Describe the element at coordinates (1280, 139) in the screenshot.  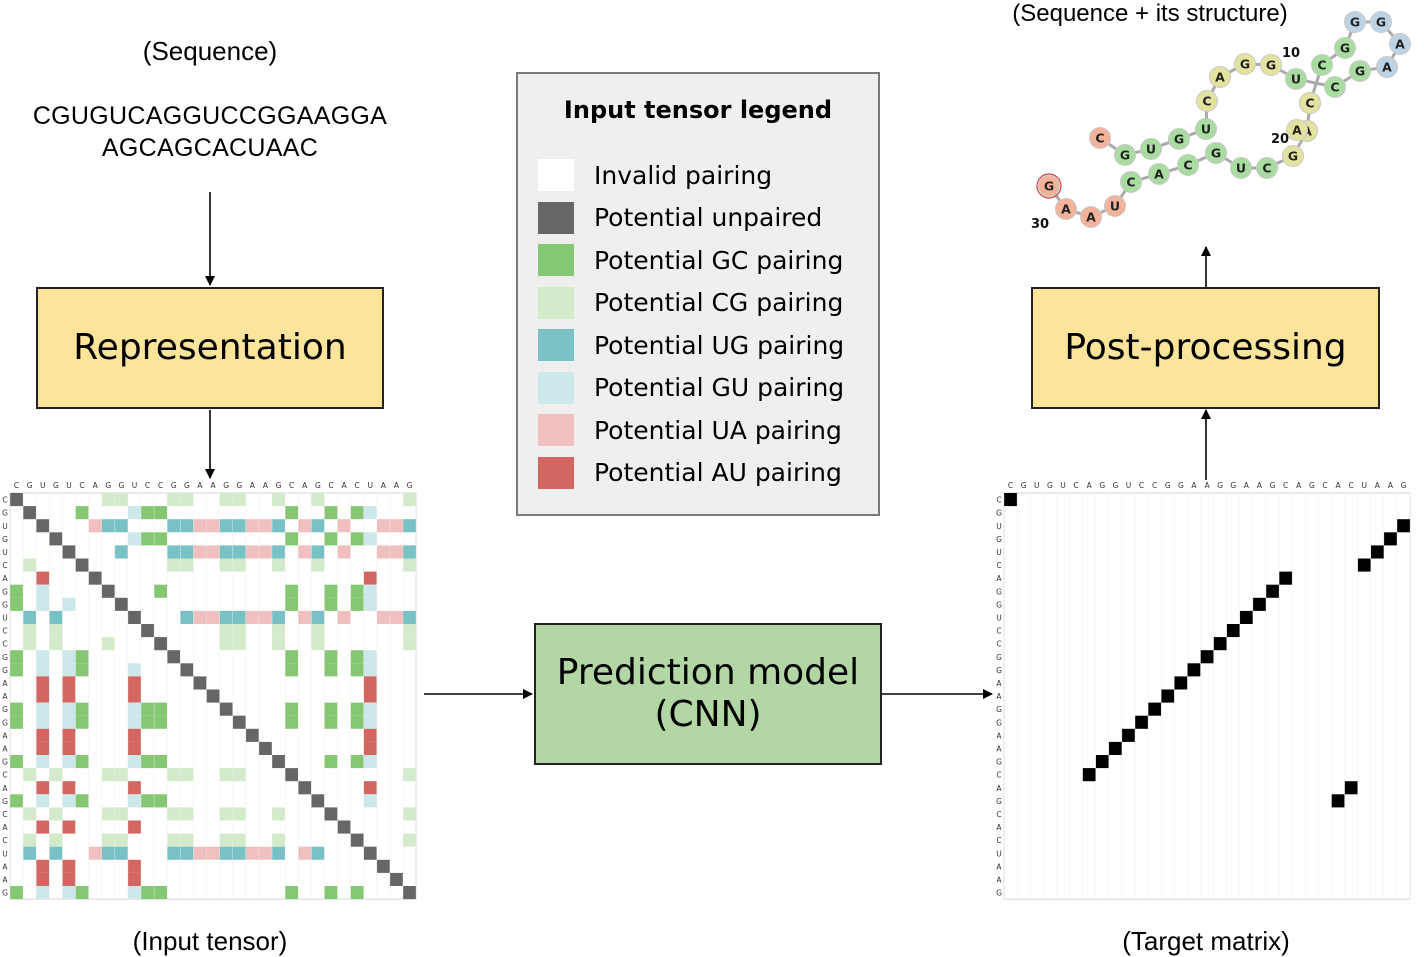
I see `position-number: 20` at that location.